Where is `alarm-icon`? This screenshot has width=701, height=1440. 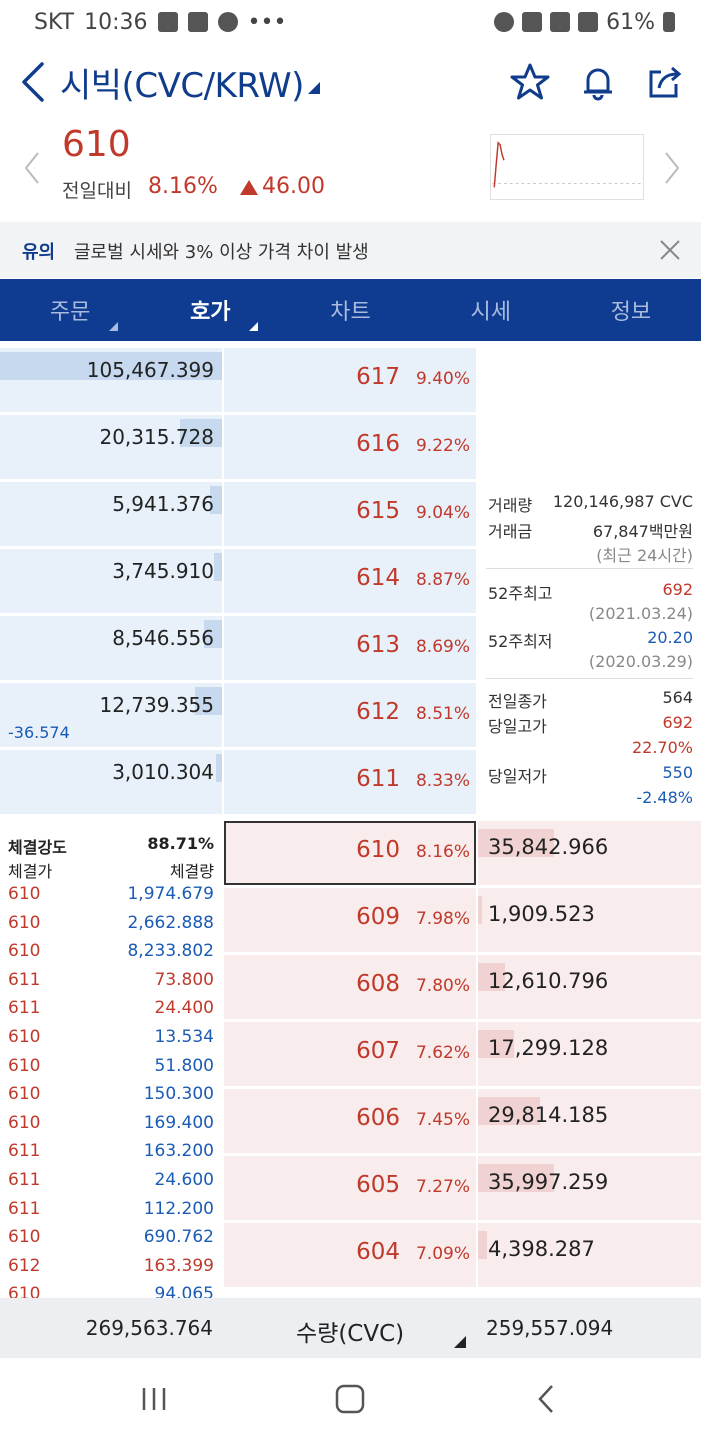
alarm-icon is located at coordinates (504, 22).